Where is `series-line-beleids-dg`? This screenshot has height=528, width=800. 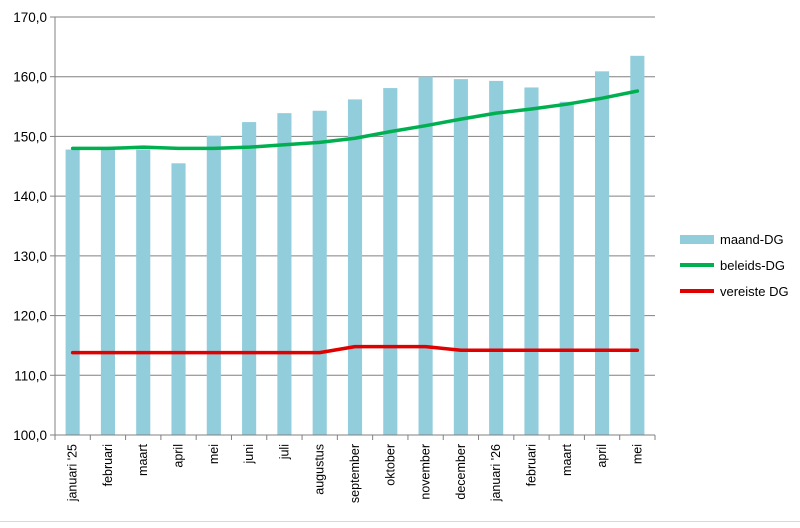 series-line-beleids-dg is located at coordinates (355, 120).